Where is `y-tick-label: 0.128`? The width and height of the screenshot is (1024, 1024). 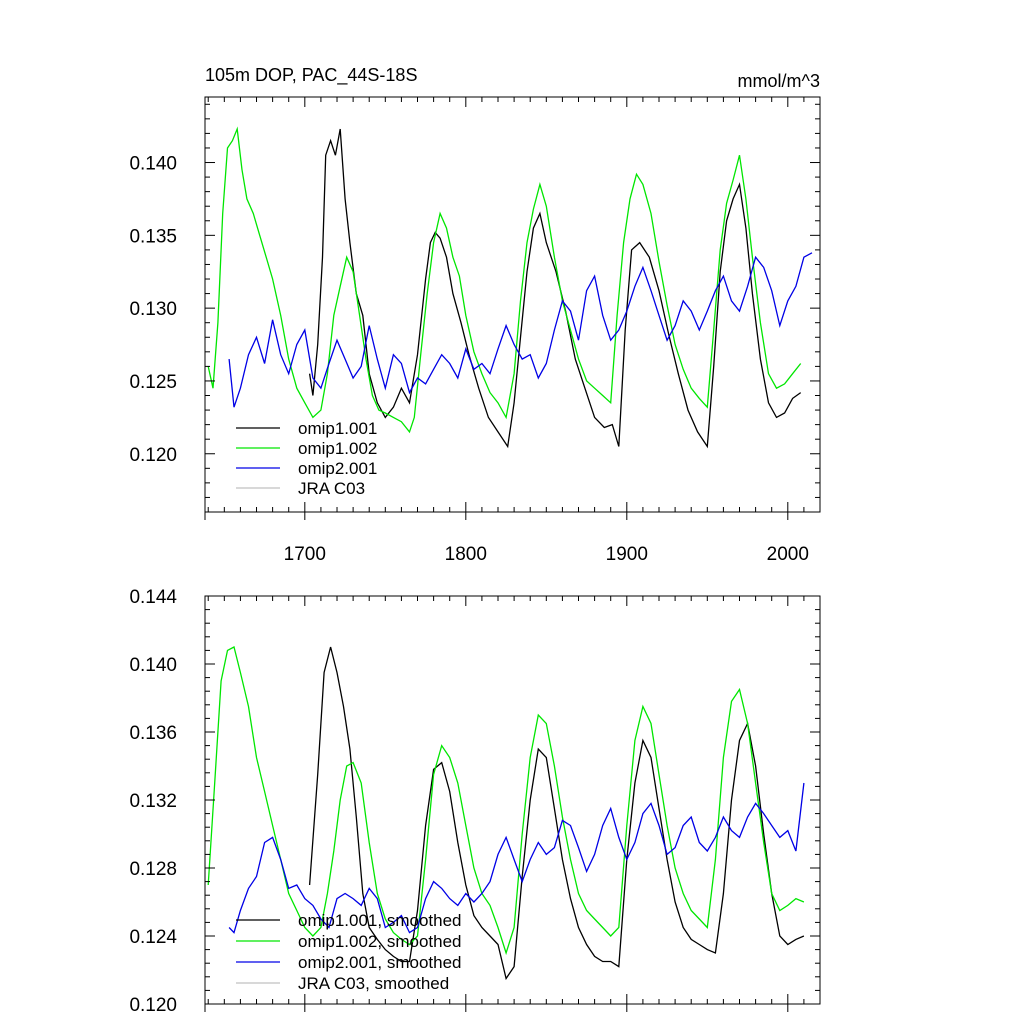 y-tick-label: 0.128 is located at coordinates (153, 869).